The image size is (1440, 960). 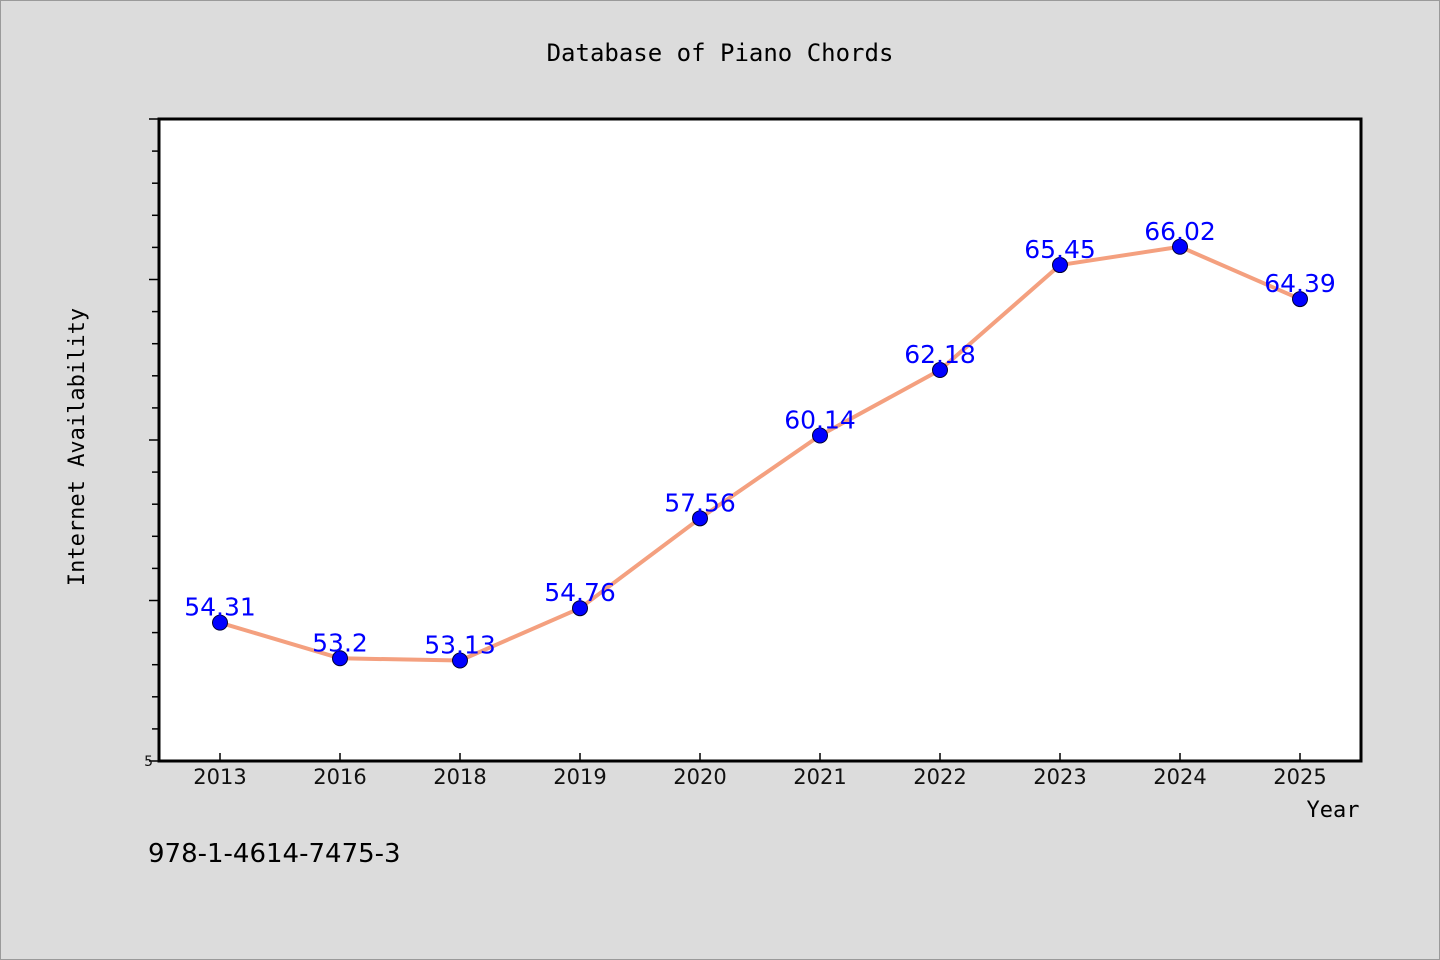 What do you see at coordinates (77, 447) in the screenshot?
I see `y-axis-label: Internet Availability` at bounding box center [77, 447].